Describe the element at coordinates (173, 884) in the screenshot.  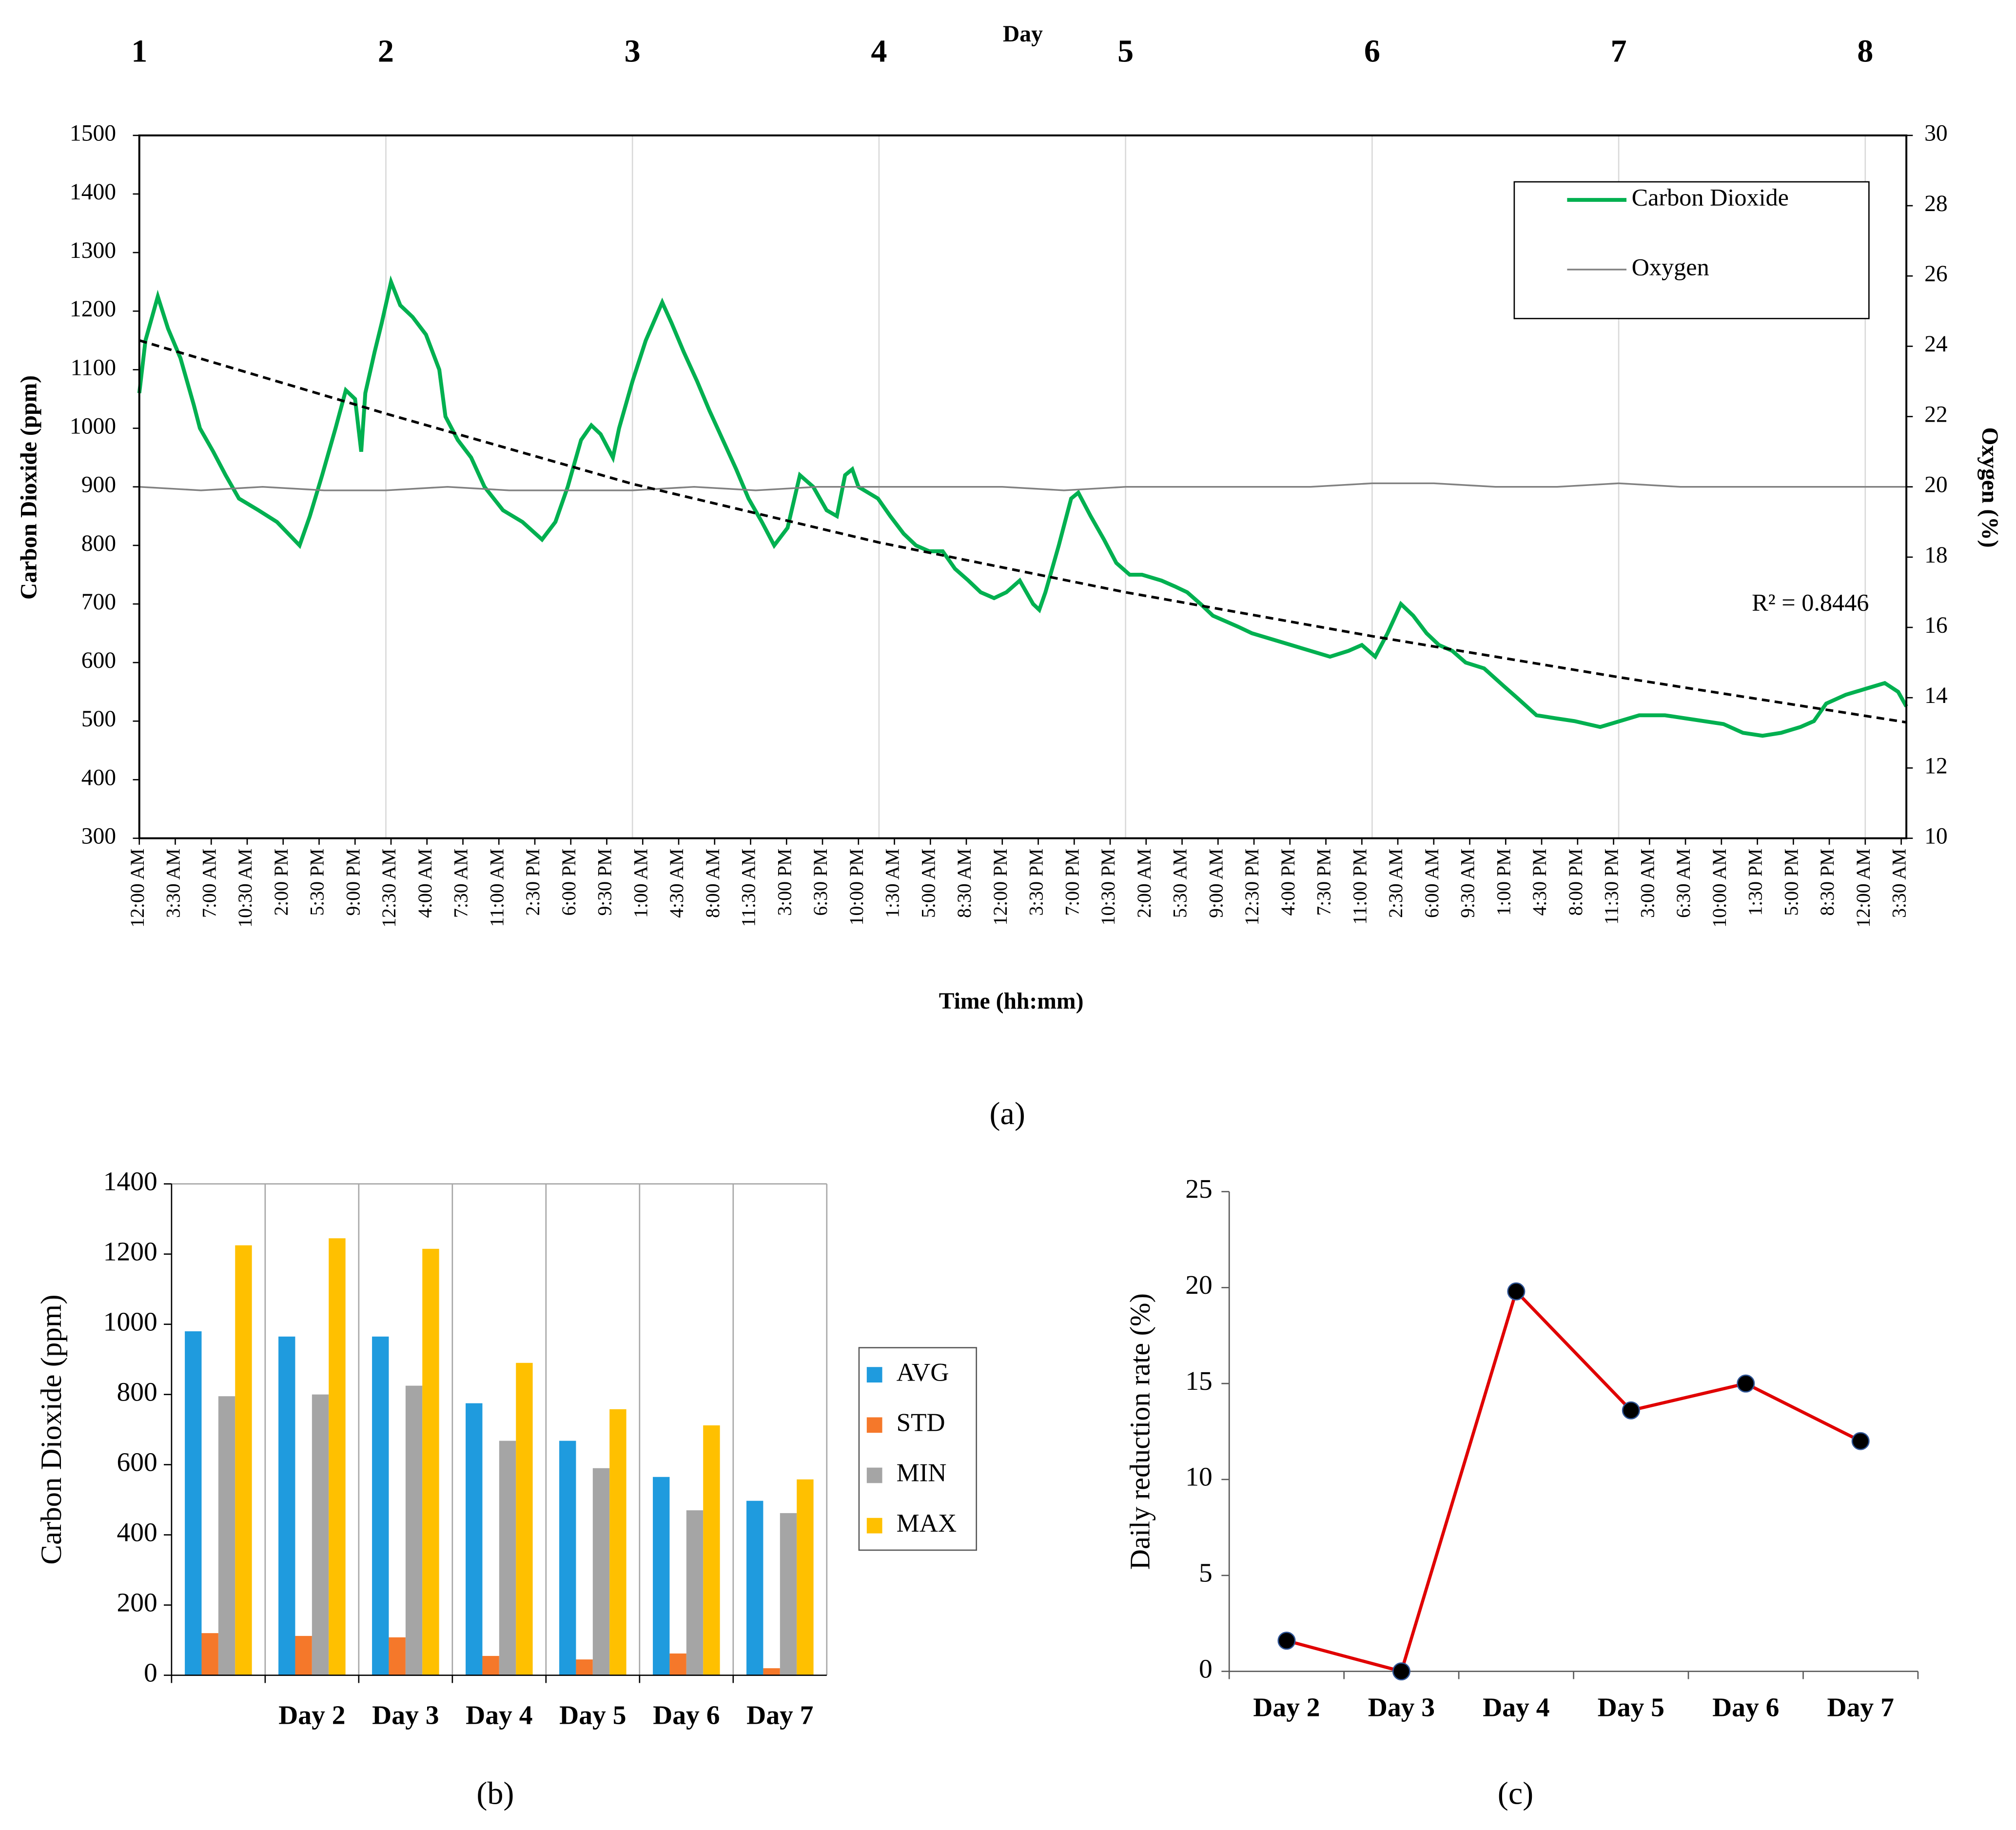
I see `x-tick-label: 3:30 AM` at that location.